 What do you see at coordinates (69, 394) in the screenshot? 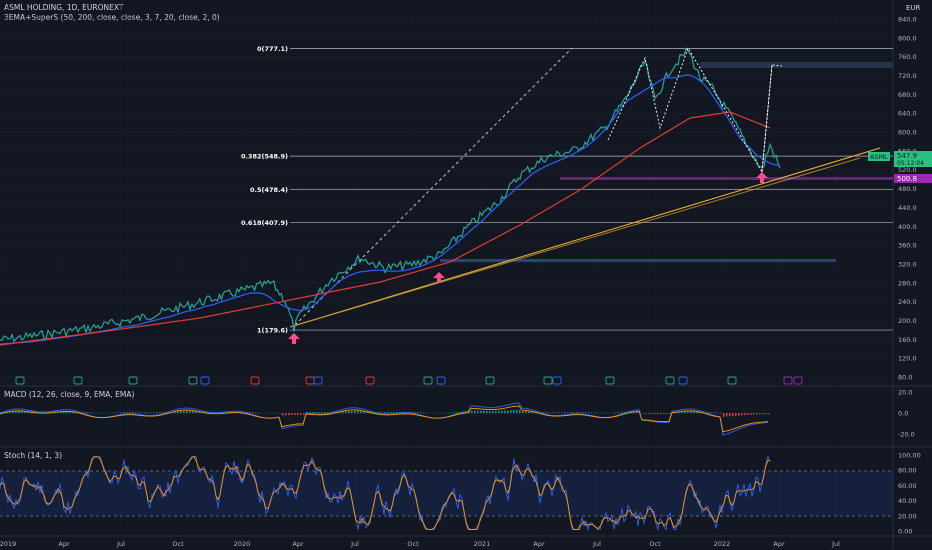
I see `macd-title: MACD (12, 26, close, 9, EMA, EMA)` at bounding box center [69, 394].